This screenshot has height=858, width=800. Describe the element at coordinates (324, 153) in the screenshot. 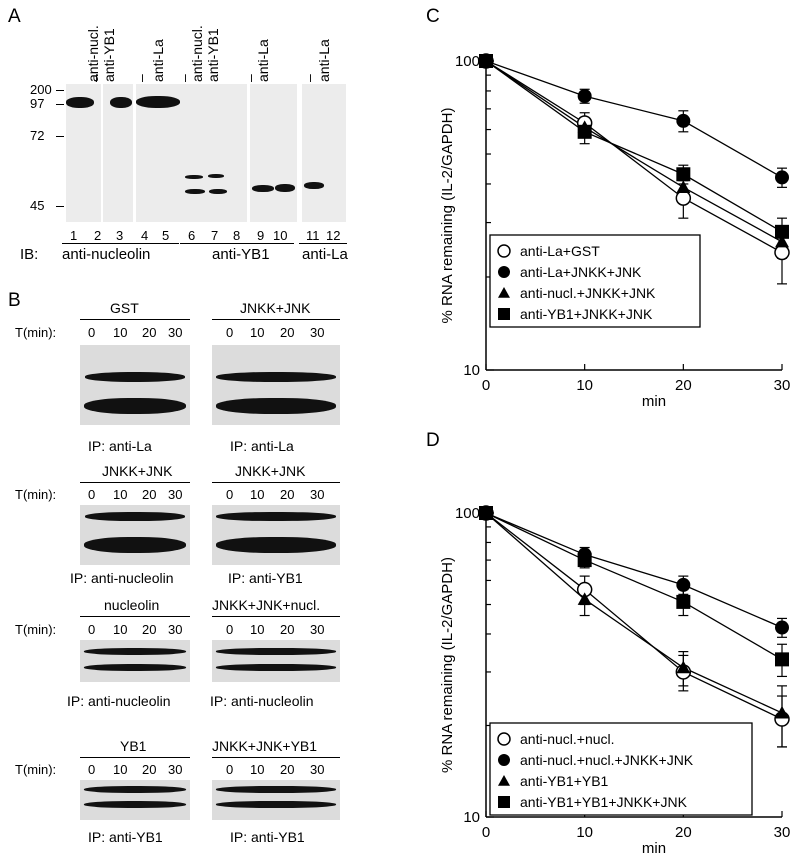

I see `blot-a7` at that location.